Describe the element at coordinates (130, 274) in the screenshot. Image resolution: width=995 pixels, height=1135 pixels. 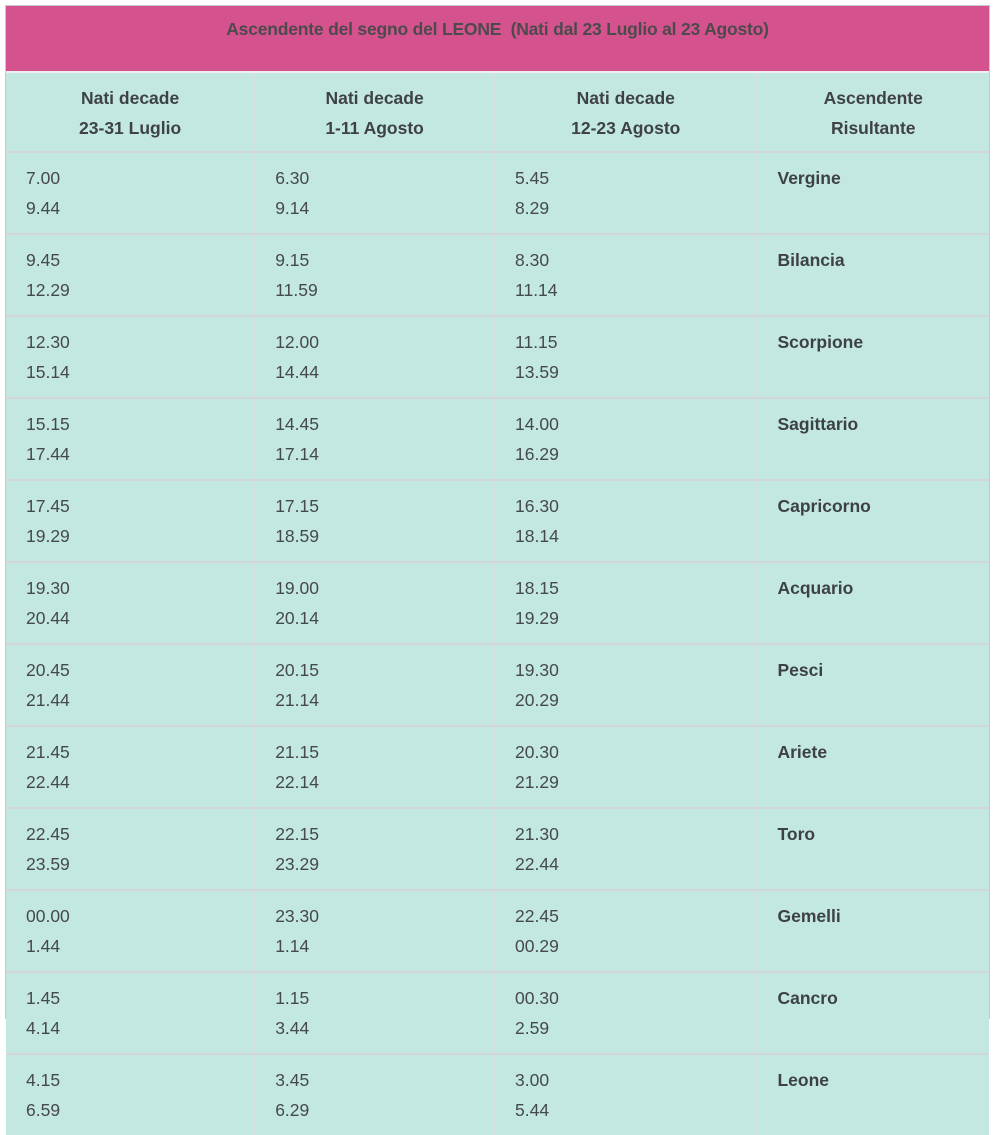
I see `time-range-cell: 9.45 12.29` at that location.